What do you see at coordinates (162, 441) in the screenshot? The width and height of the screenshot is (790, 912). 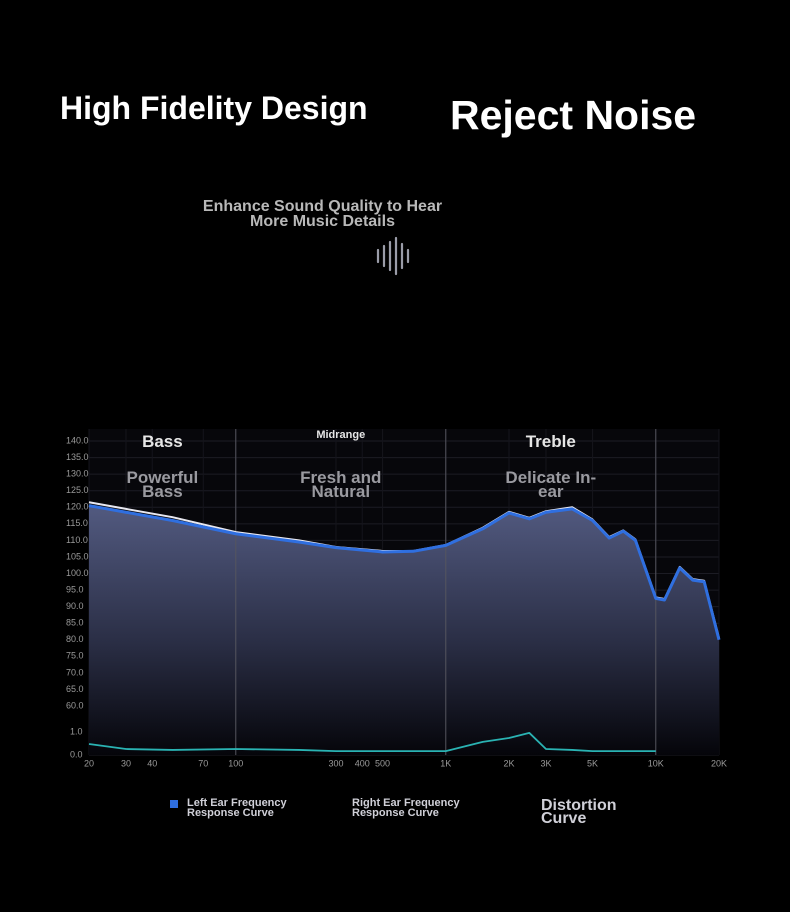 I see `region-label: Bass` at bounding box center [162, 441].